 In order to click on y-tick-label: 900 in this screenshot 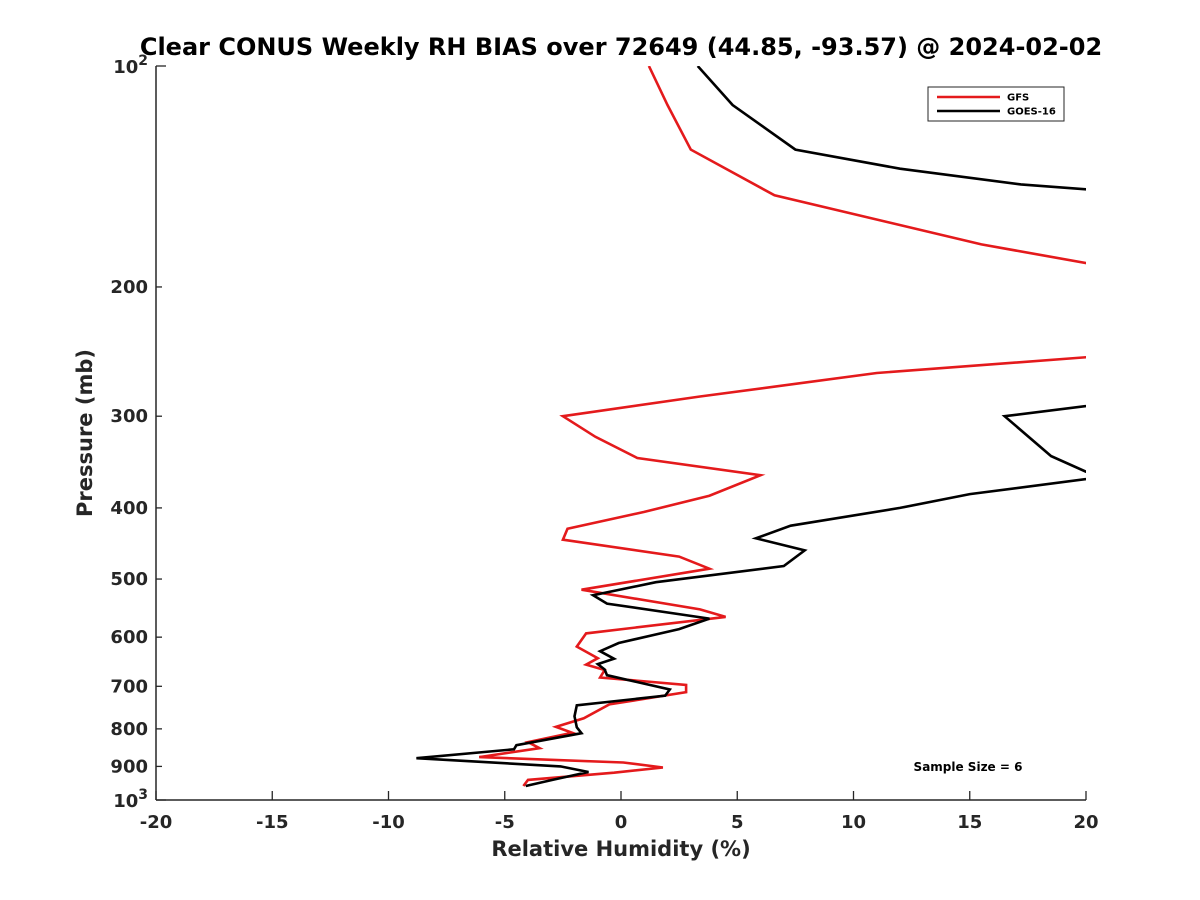, I will do `click(129, 766)`.